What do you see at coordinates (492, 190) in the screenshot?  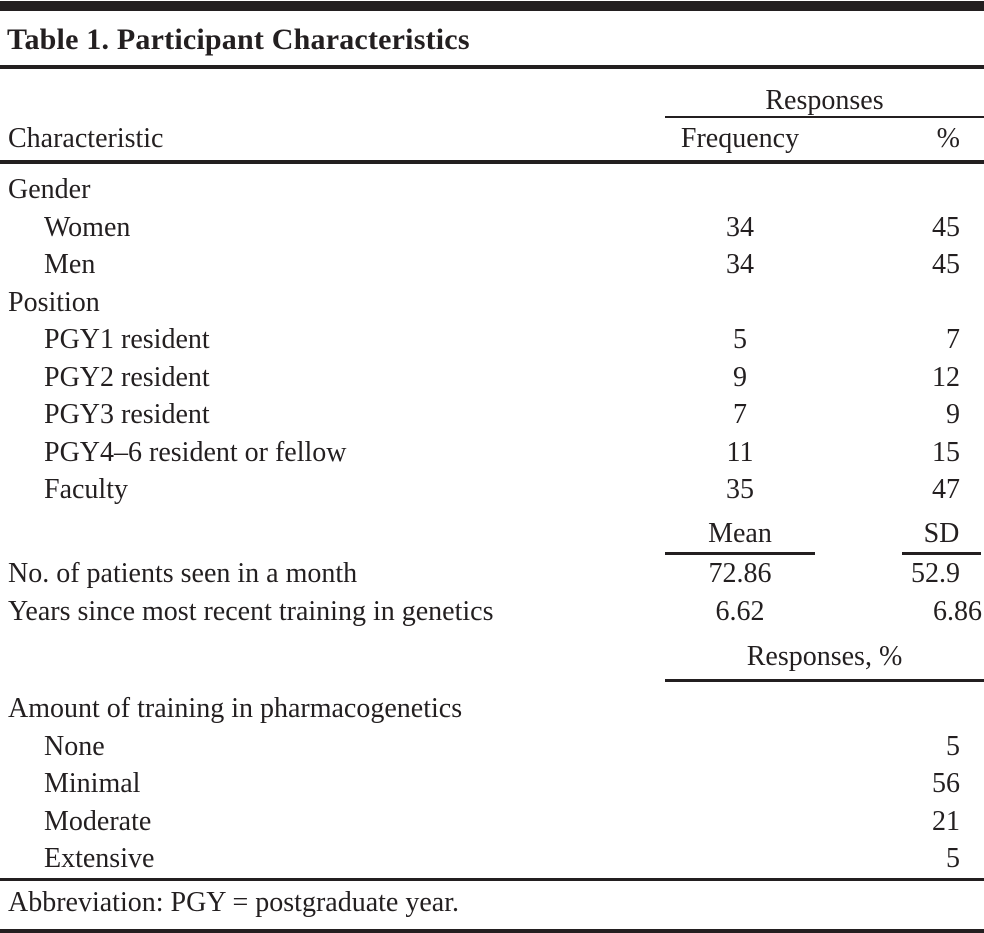 I see `table-row-group: Gender` at bounding box center [492, 190].